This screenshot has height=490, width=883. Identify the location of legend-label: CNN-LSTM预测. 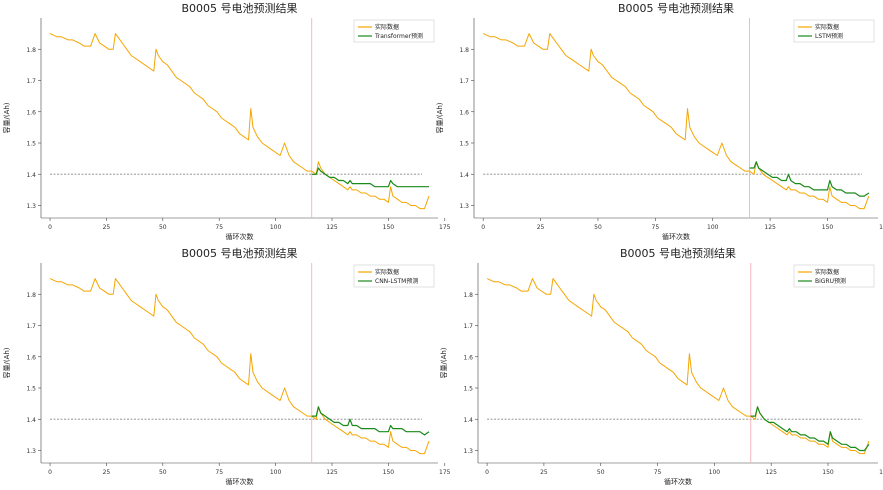
(396, 281).